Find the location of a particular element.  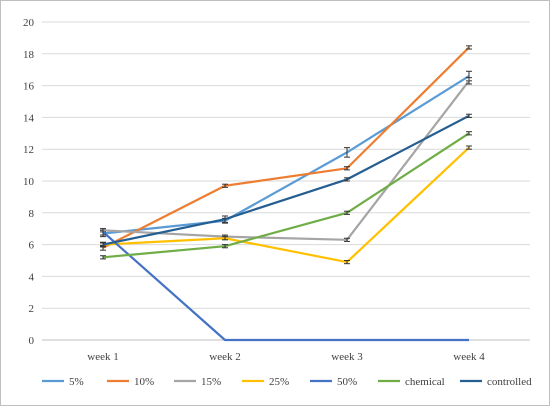

x-tick-label-week-1: week 1 is located at coordinates (102, 357).